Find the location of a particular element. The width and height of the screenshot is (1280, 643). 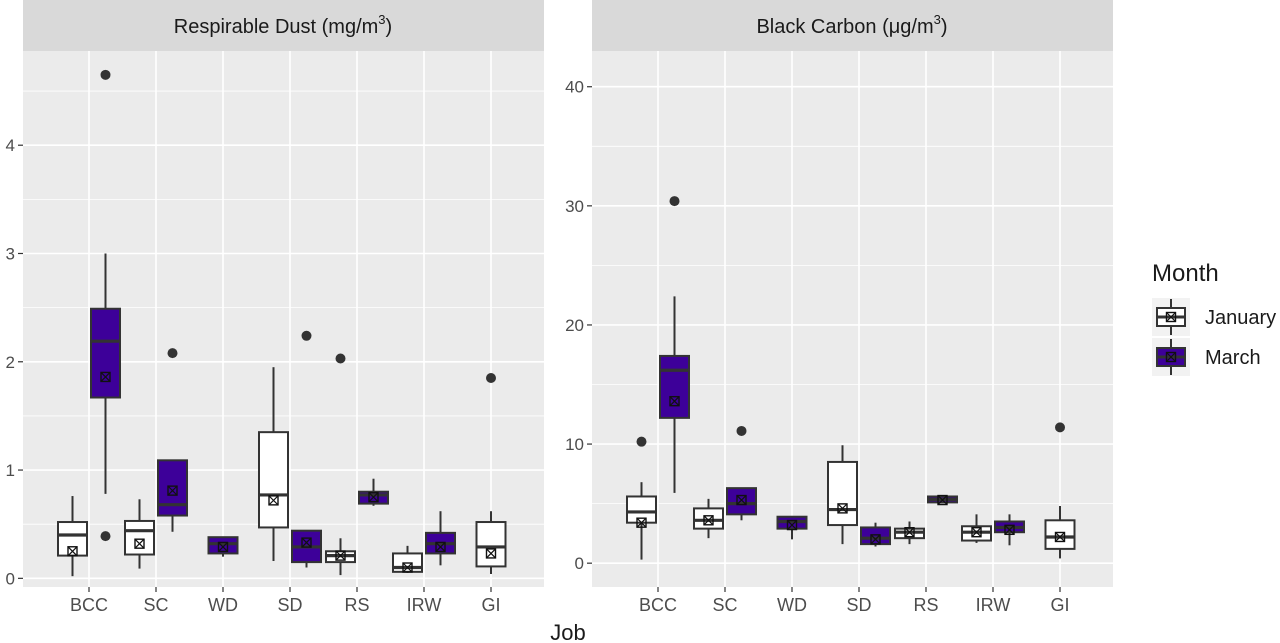

box-march-rs is located at coordinates (373, 492).